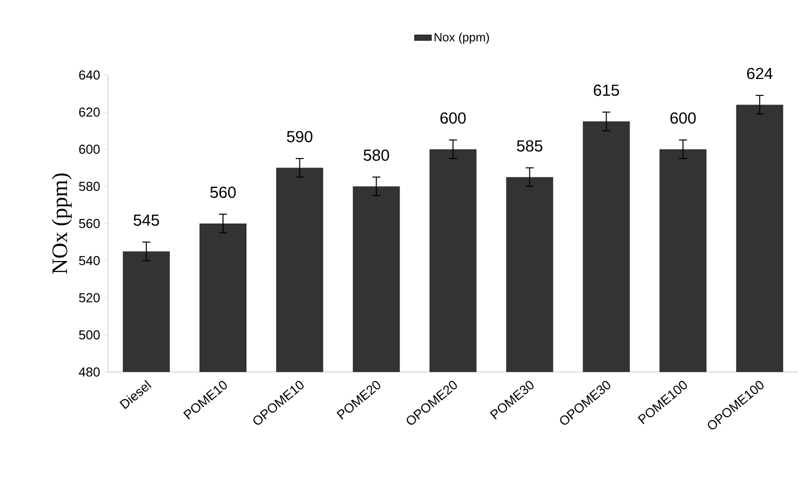 The width and height of the screenshot is (800, 481). What do you see at coordinates (89, 223) in the screenshot?
I see `y-tick-label: 560` at bounding box center [89, 223].